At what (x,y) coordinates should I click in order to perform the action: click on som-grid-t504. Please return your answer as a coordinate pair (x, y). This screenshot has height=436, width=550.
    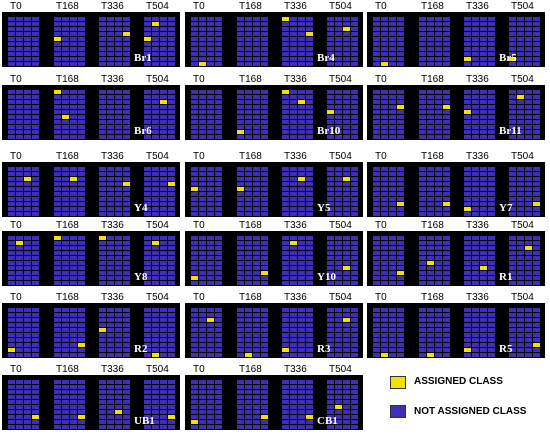
    Looking at the image, I should click on (159, 41).